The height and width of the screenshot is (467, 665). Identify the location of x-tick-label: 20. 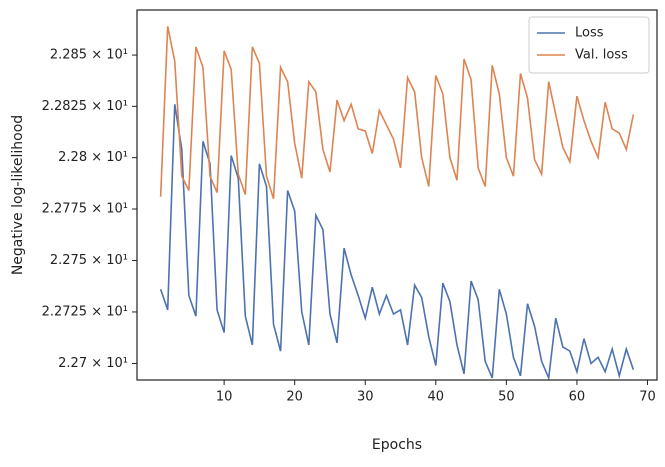
(294, 397).